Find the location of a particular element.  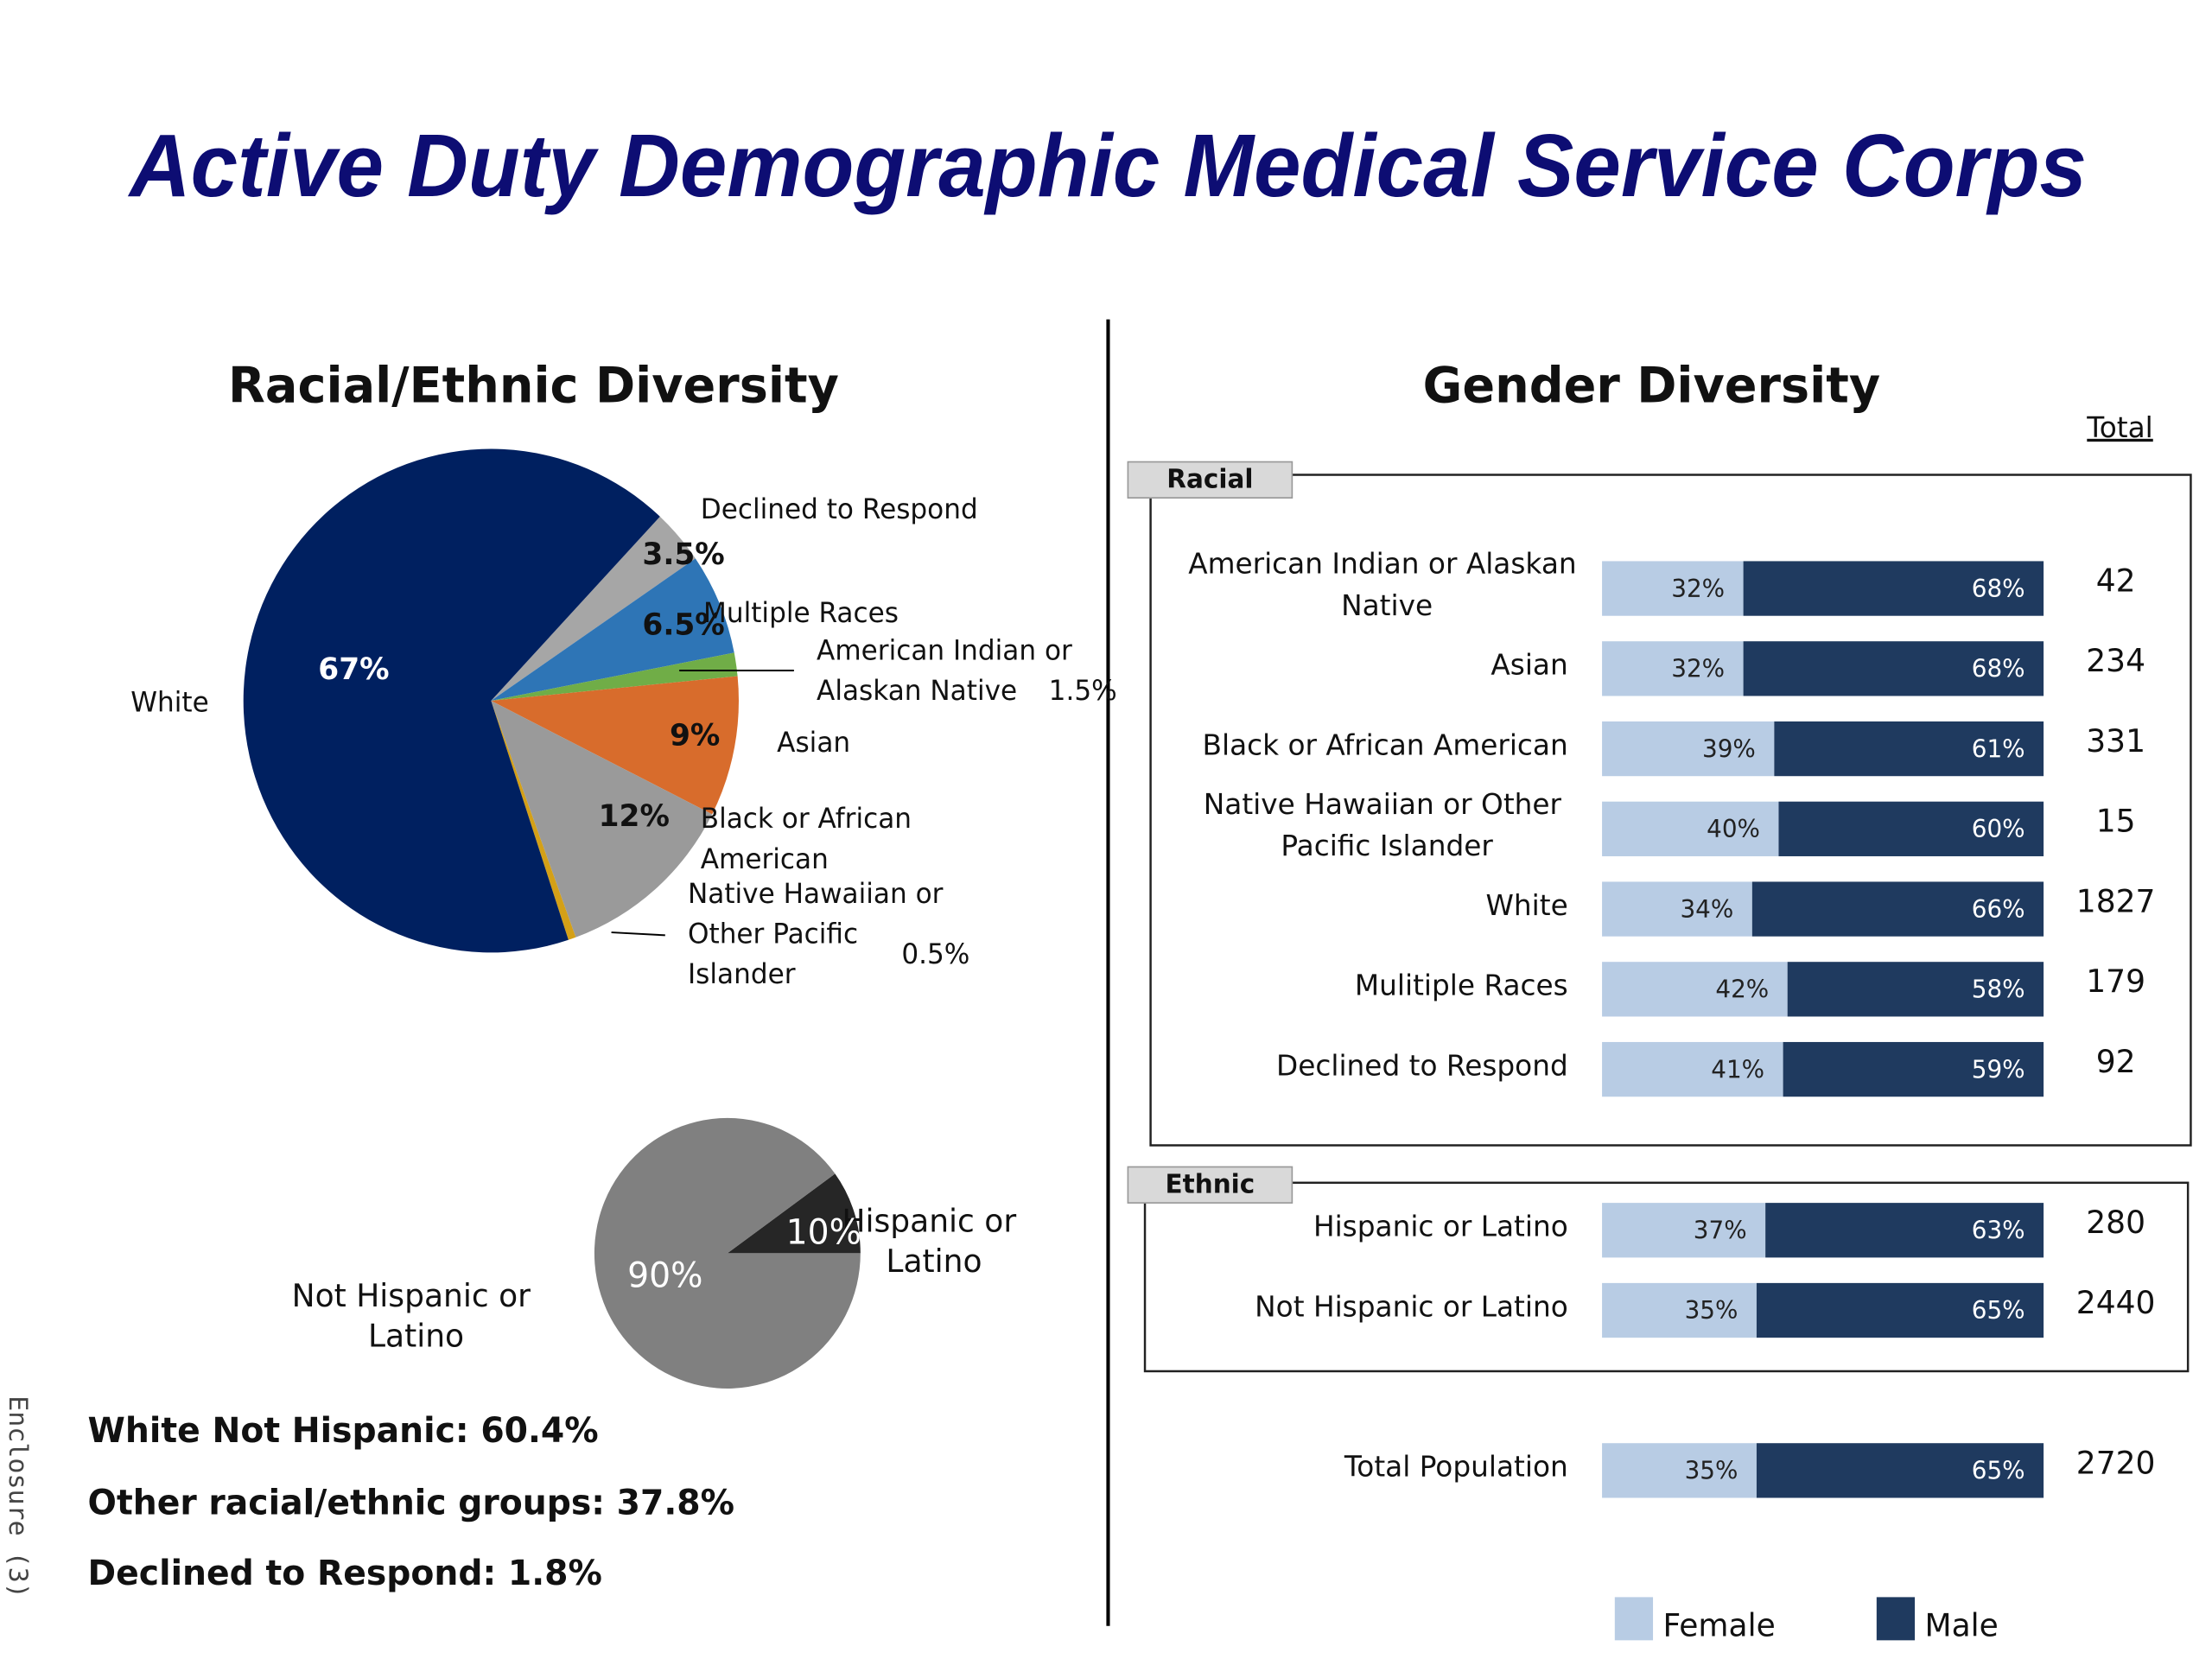

bar-category-label: White is located at coordinates (1527, 904).